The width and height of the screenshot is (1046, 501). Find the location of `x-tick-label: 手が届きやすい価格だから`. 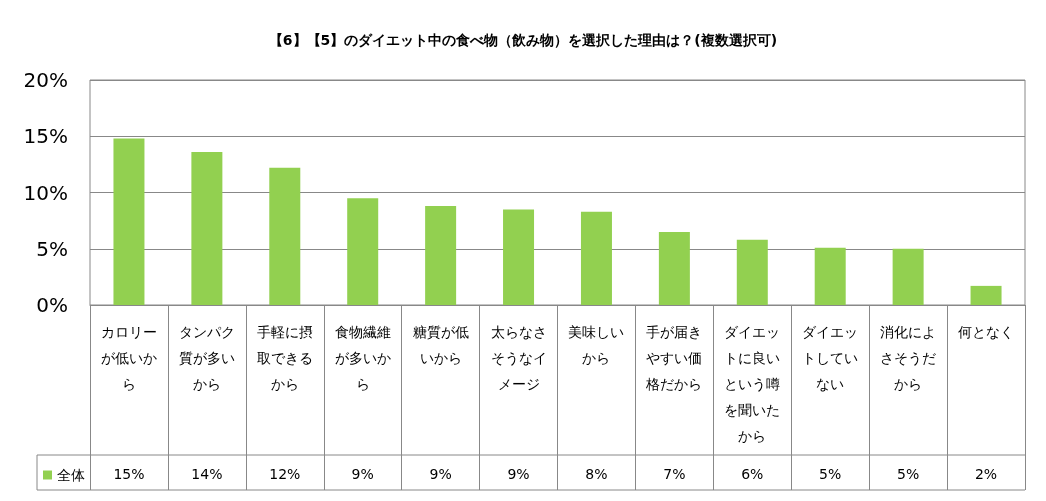

x-tick-label: 手が届きやすい価格だから is located at coordinates (674, 358).